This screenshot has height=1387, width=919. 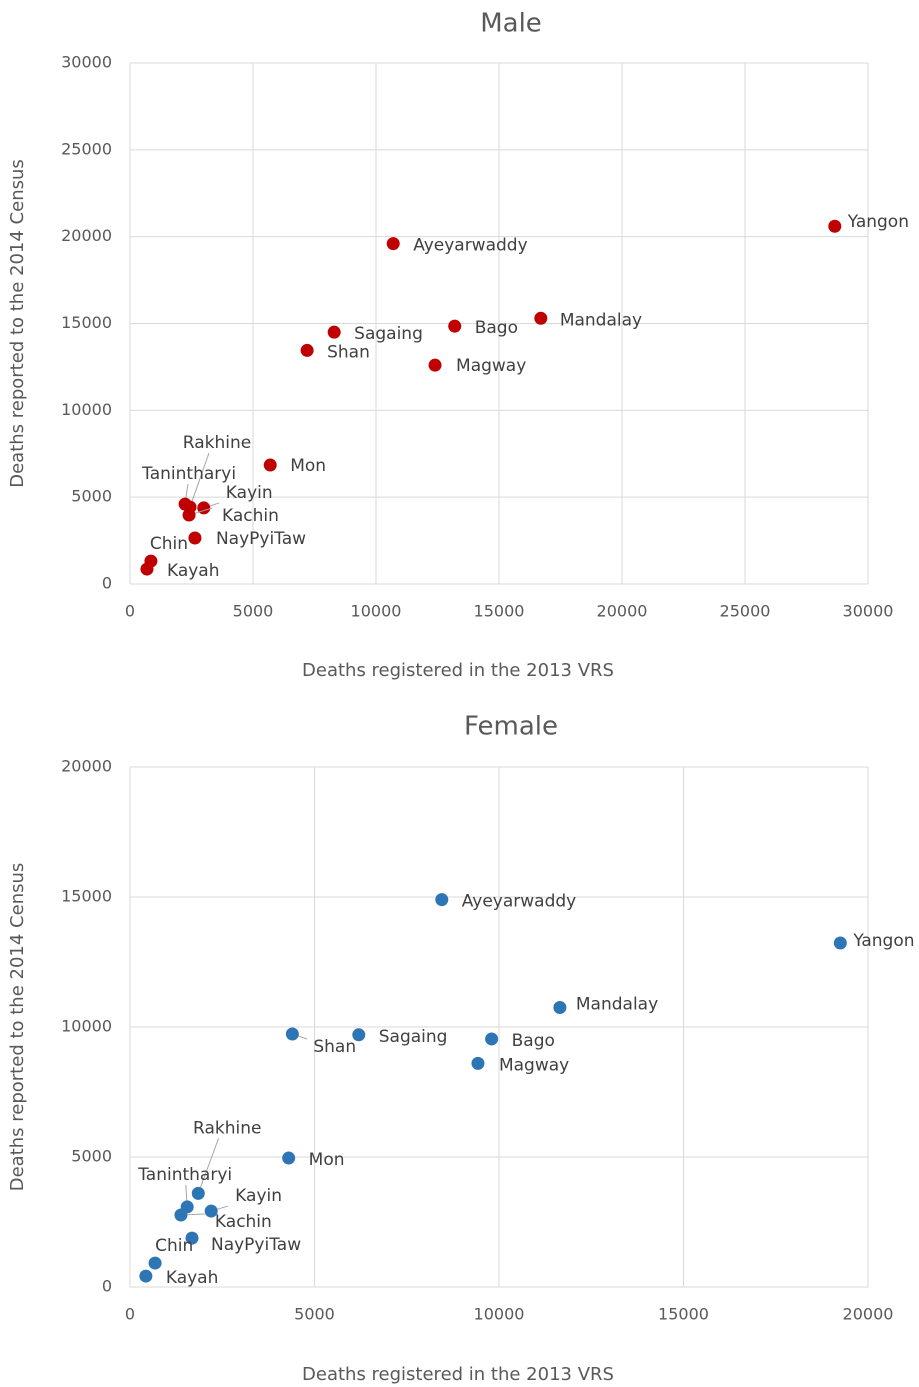 What do you see at coordinates (86, 148) in the screenshot?
I see `y-tick-label: 25000` at bounding box center [86, 148].